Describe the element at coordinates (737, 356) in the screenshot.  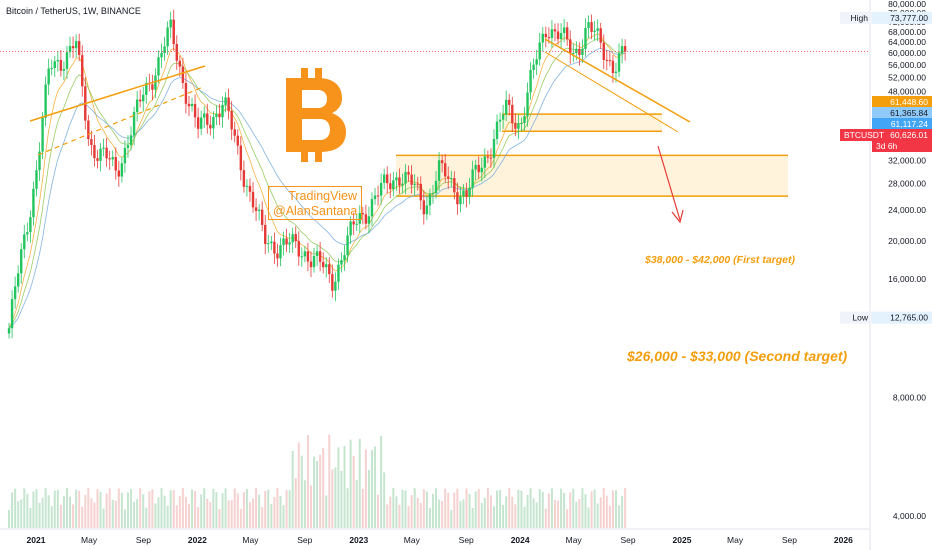
I see `second-target-label: $26,000 - $33,000 (Second target)` at that location.